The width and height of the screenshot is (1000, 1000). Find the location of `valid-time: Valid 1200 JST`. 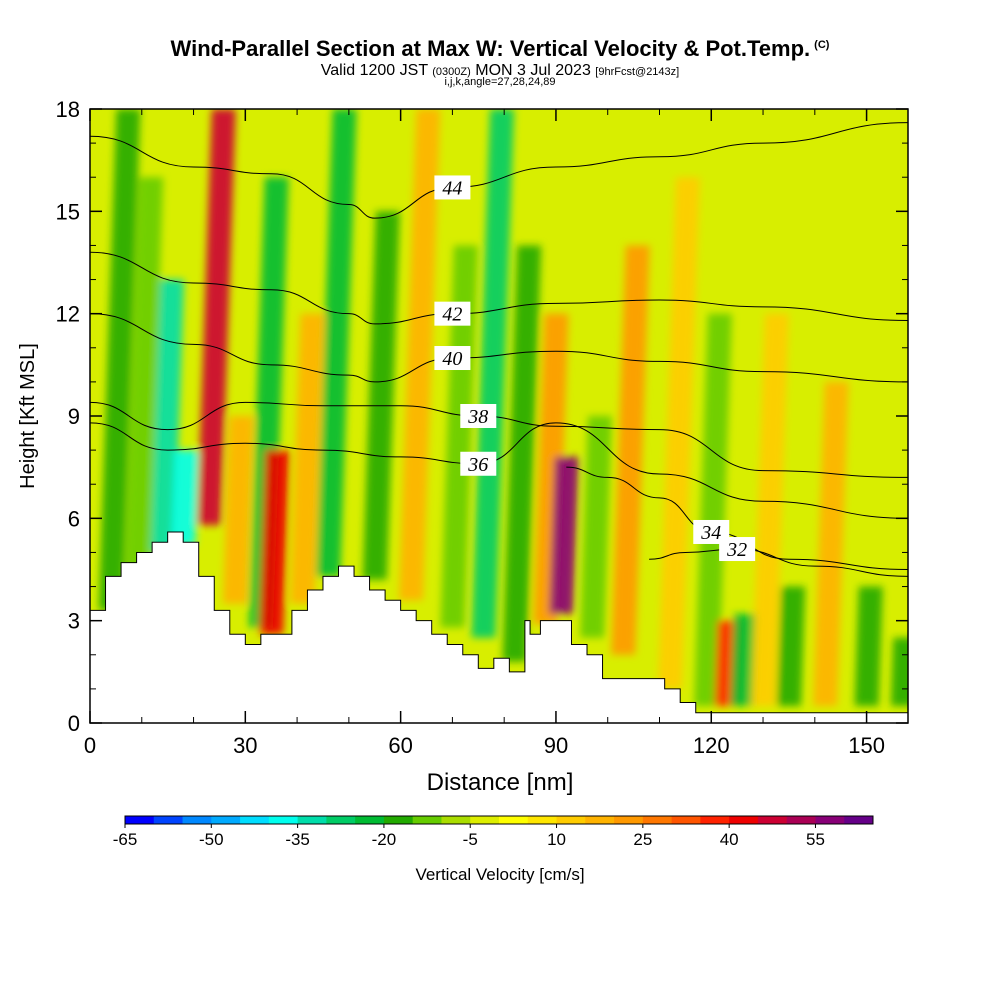

valid-time: Valid 1200 JST is located at coordinates (374, 70).